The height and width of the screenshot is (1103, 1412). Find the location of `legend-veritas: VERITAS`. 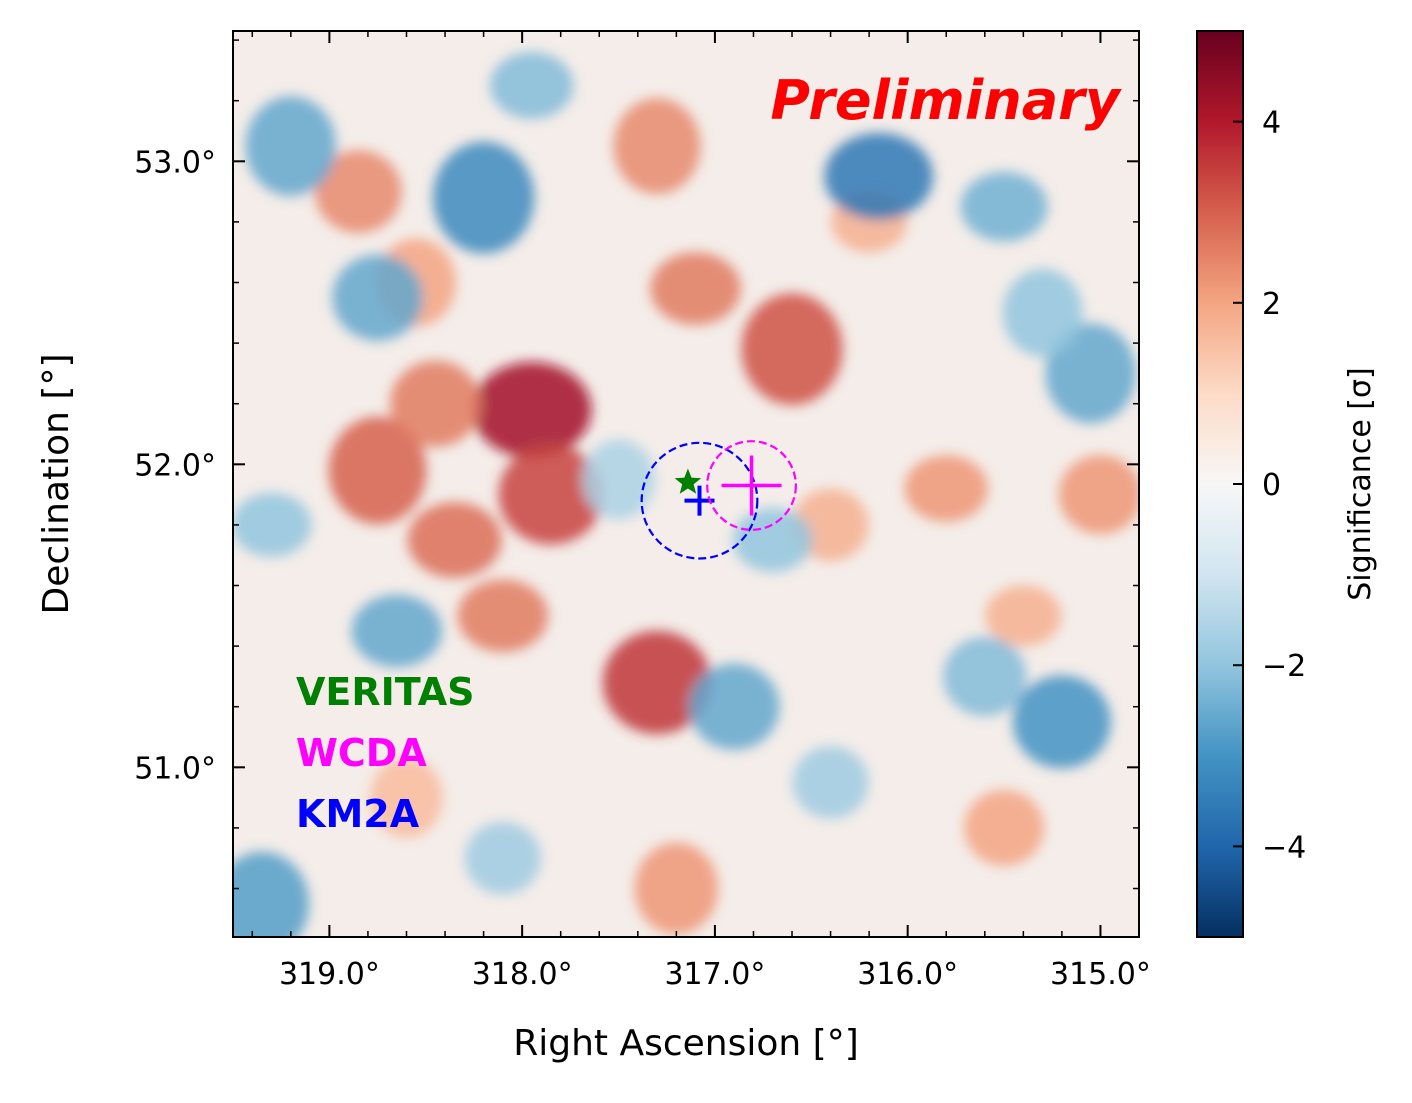

legend-veritas: VERITAS is located at coordinates (385, 692).